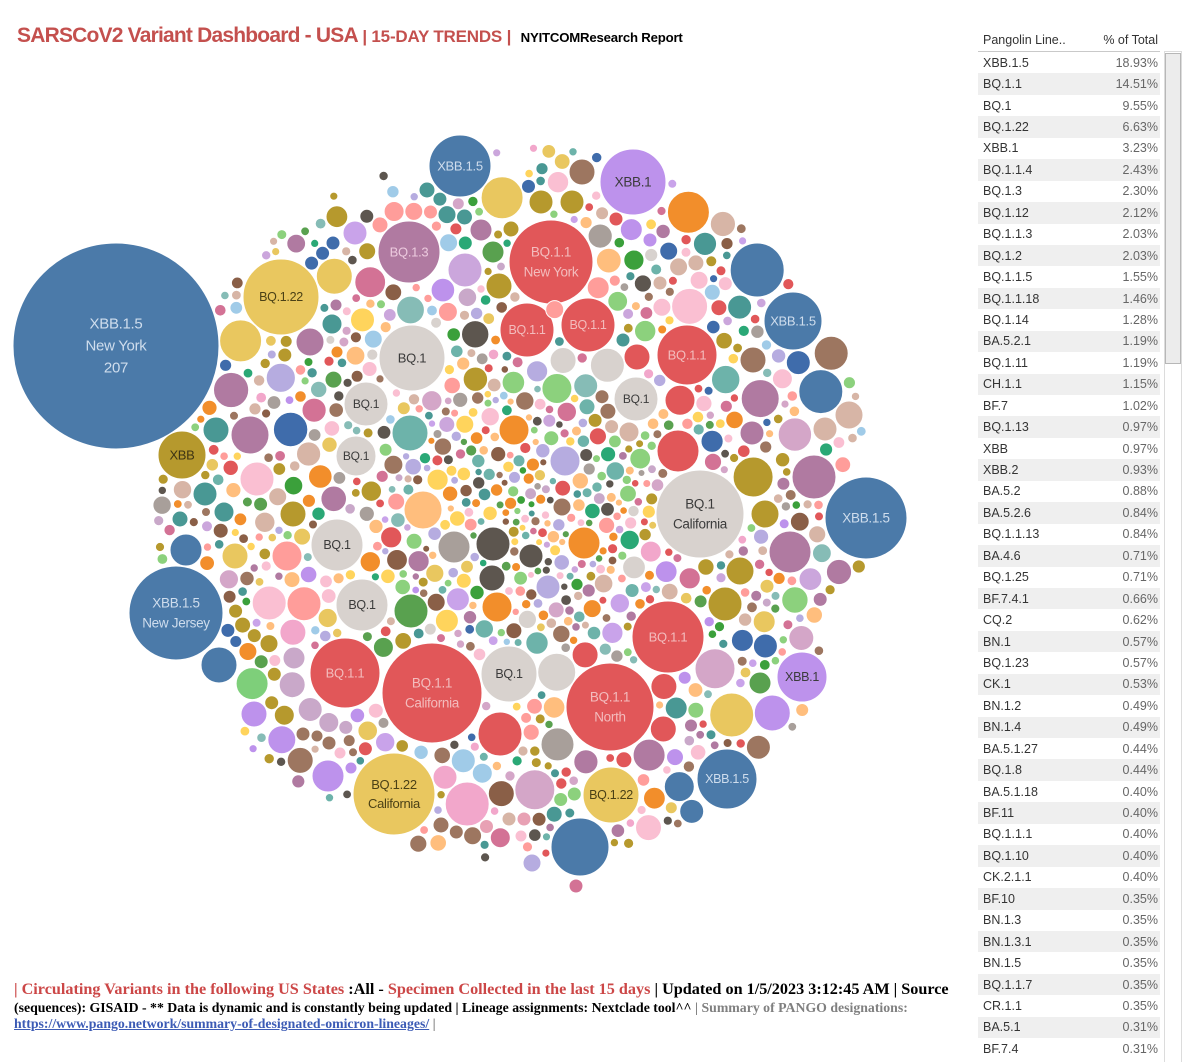 The image size is (1200, 1062). Describe the element at coordinates (610, 716) in the screenshot. I see `svg-text: North` at that location.